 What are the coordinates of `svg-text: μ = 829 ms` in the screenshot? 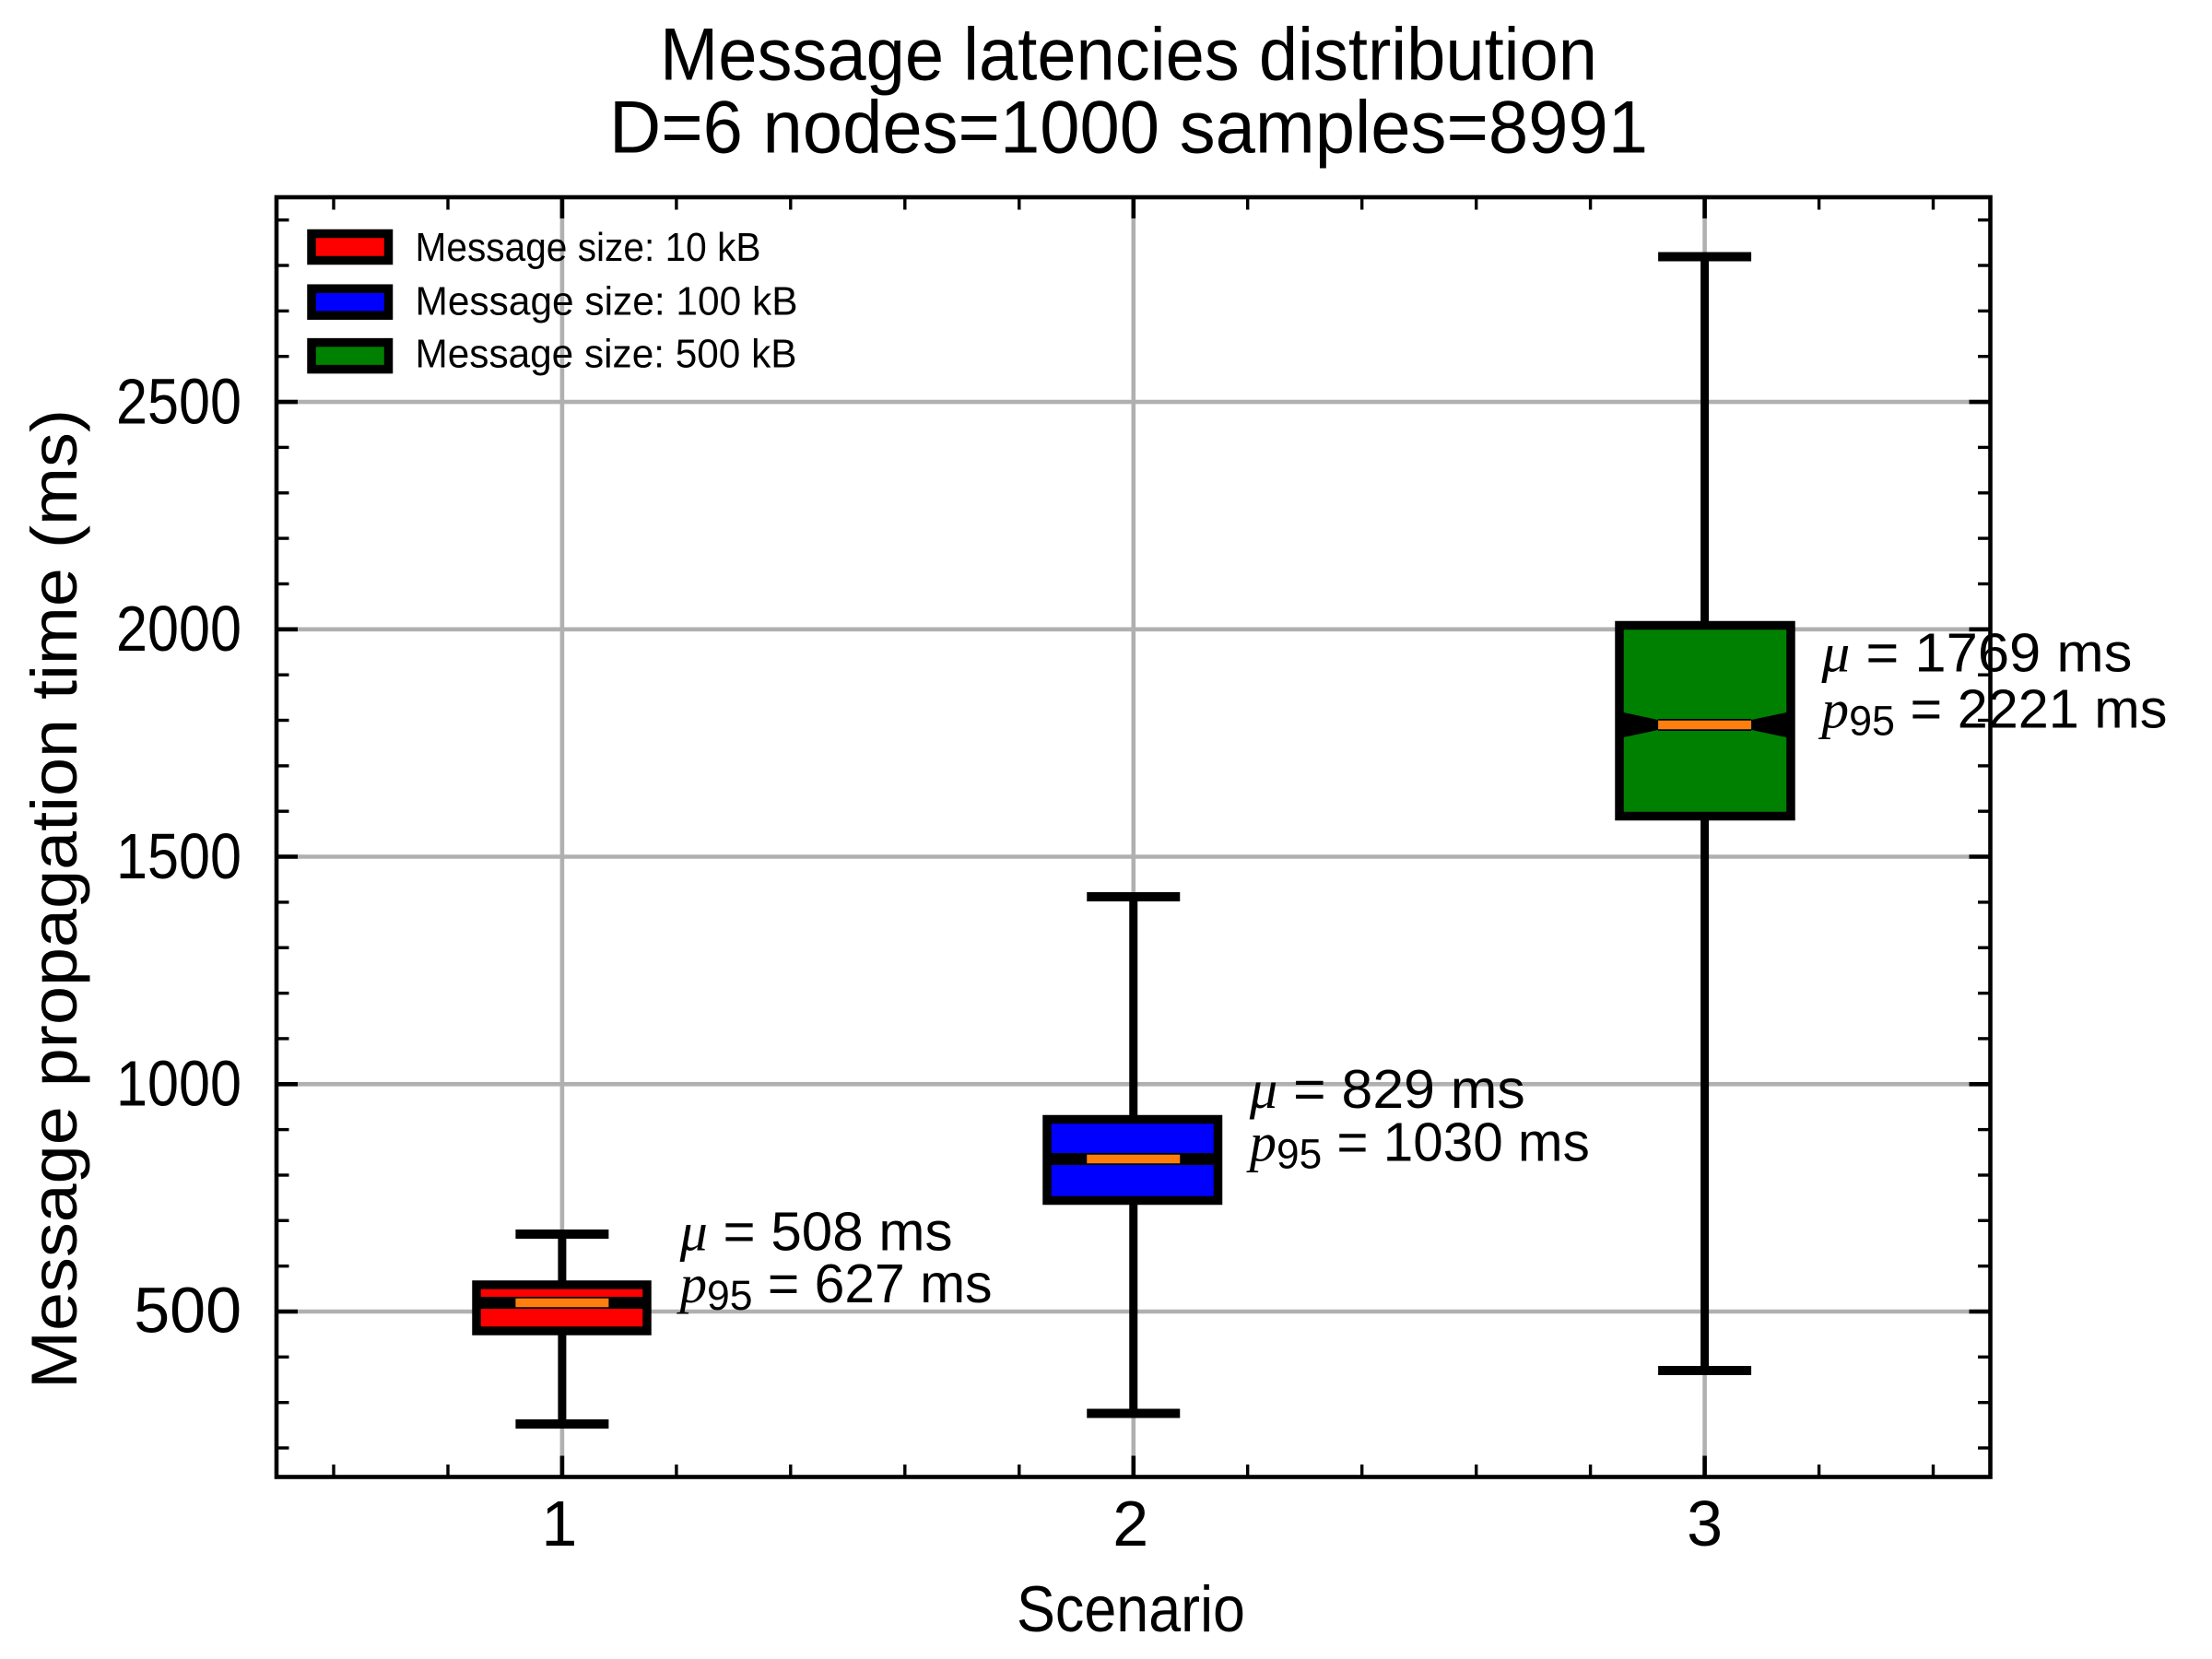 It's located at (1387, 1089).